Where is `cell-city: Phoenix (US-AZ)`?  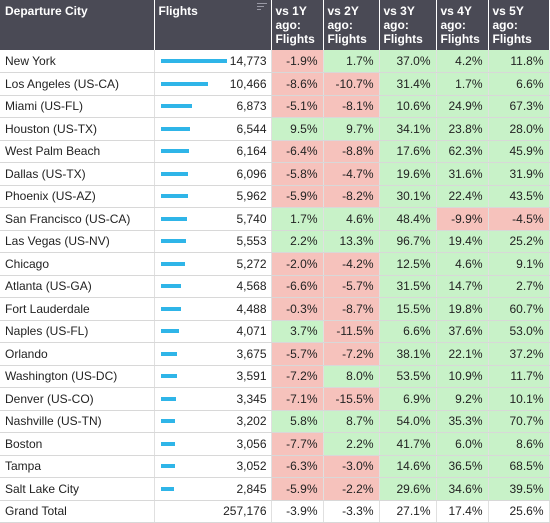 cell-city: Phoenix (US-AZ) is located at coordinates (77, 196).